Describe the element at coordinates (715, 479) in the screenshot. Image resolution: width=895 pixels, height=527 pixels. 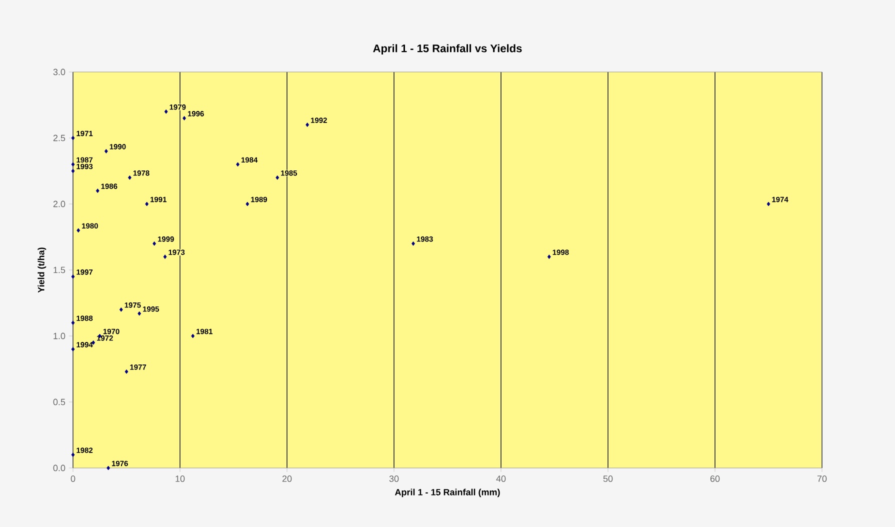
I see `x-tick-label: 60` at that location.